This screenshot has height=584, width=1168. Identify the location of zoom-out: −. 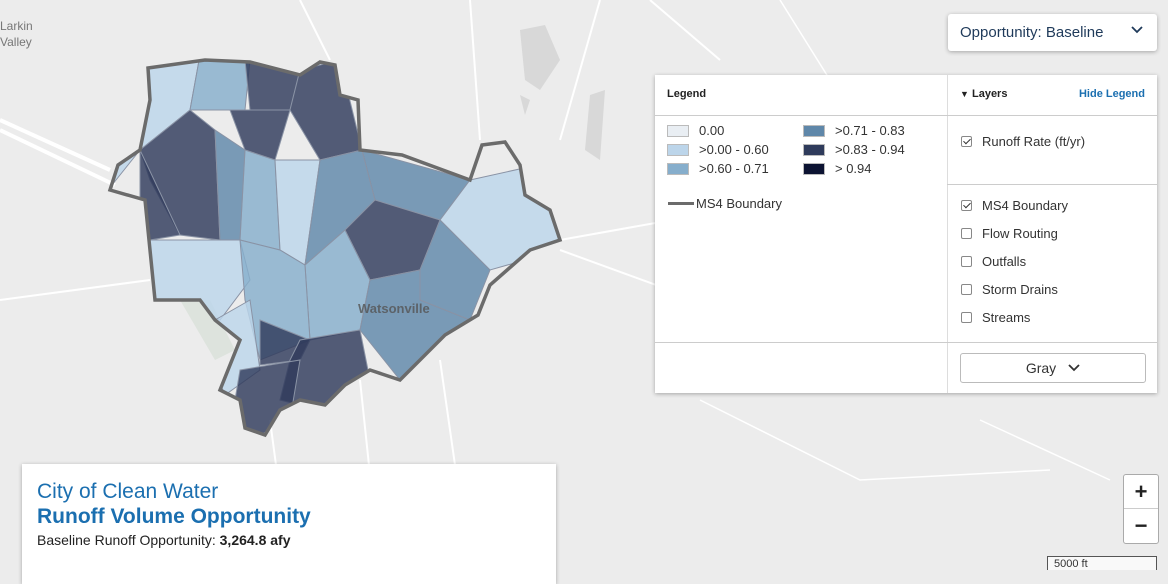
(1141, 525).